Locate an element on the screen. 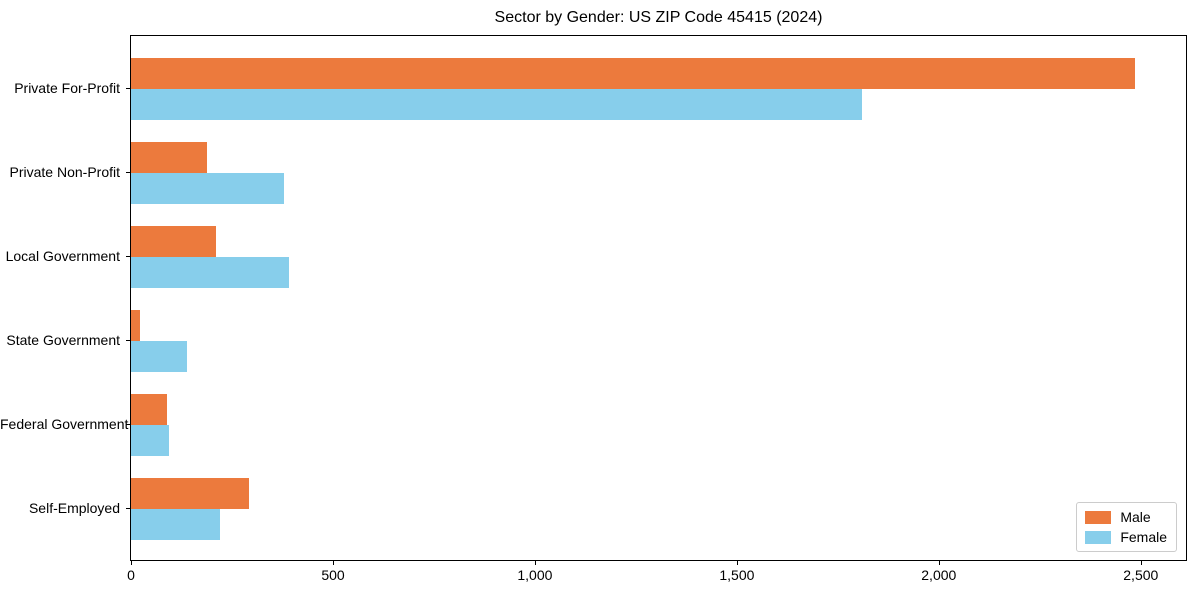 The width and height of the screenshot is (1200, 600). bar-female-self-employed is located at coordinates (175, 524).